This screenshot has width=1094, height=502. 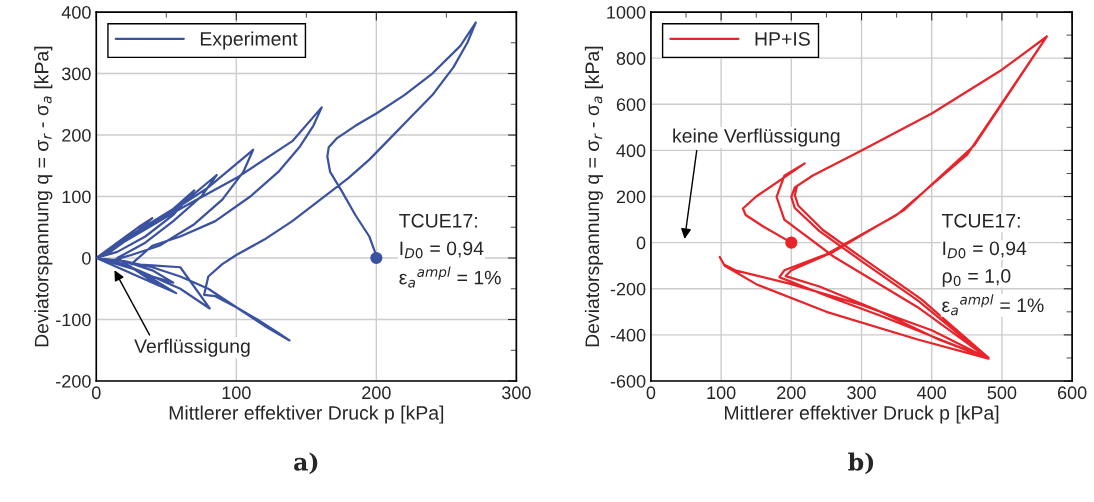 I want to click on x-tick-label: 400, so click(x=932, y=393).